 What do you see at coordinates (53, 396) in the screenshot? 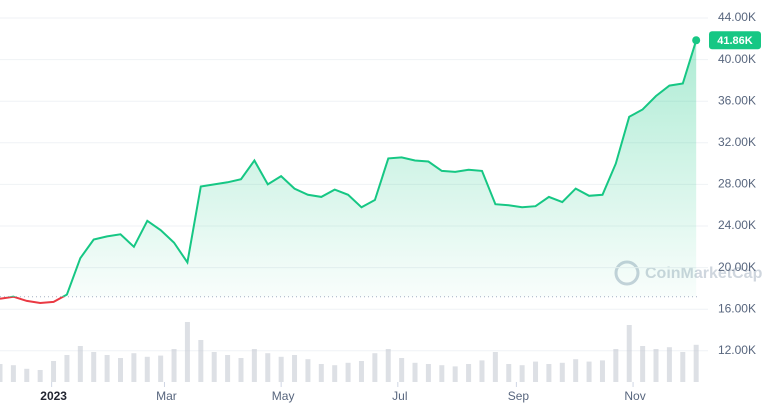
I see `x-tick-label: 2023` at bounding box center [53, 396].